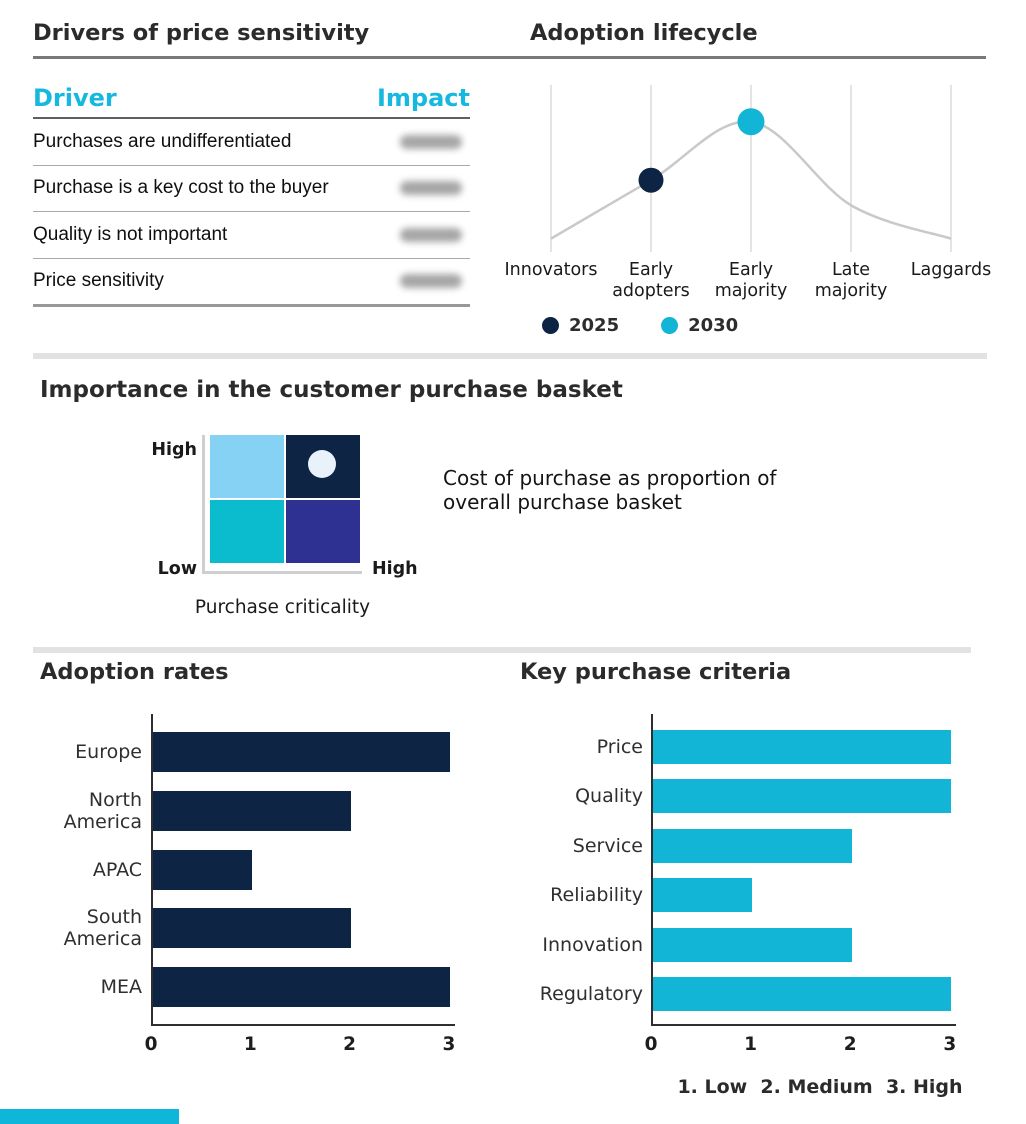  I want to click on category-label: Reliability, so click(596, 895).